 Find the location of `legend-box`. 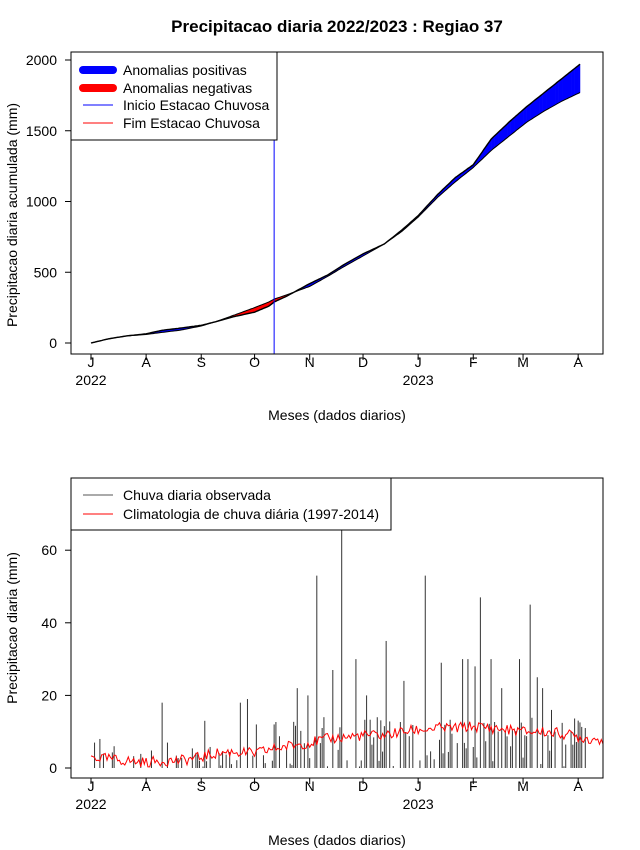

legend-box is located at coordinates (231, 504).